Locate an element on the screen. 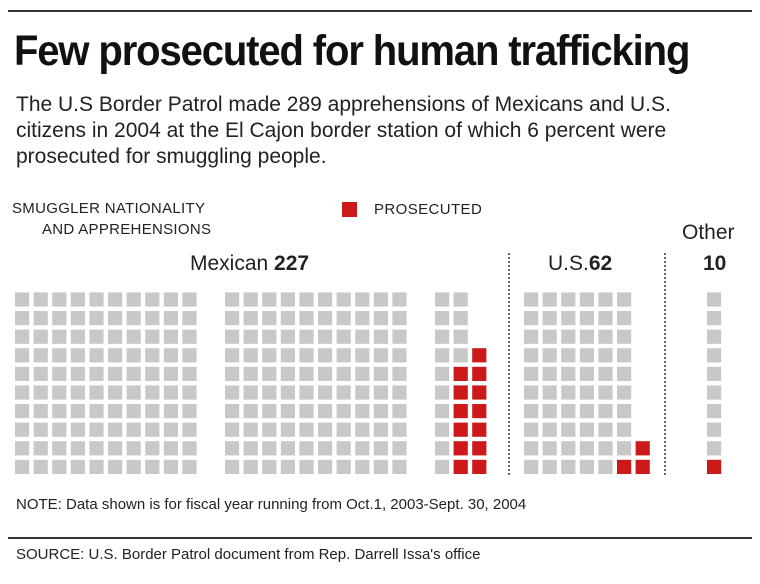  legend-prosecuted: PROSECUTED is located at coordinates (412, 209).